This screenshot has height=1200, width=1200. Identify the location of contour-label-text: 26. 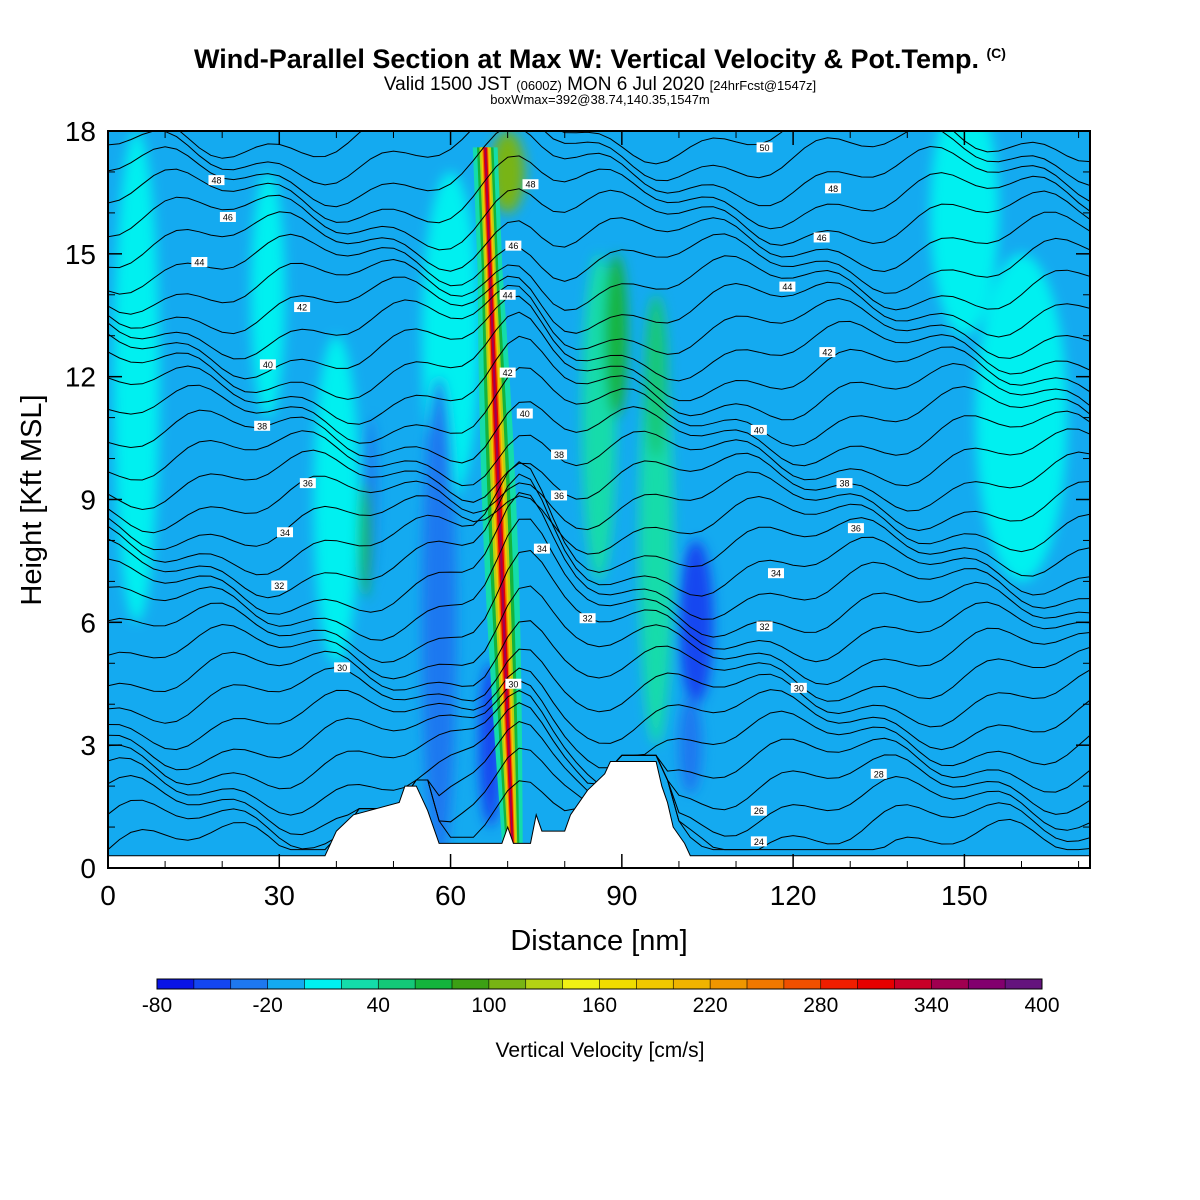
(759, 811).